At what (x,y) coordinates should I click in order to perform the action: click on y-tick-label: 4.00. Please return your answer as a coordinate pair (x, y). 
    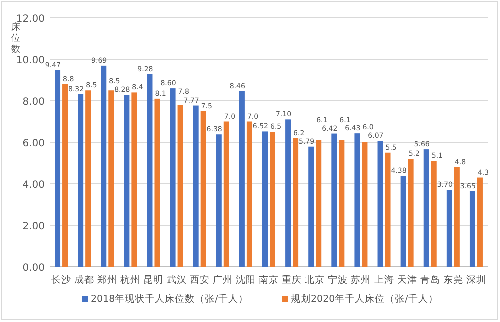
    Looking at the image, I should click on (33, 185).